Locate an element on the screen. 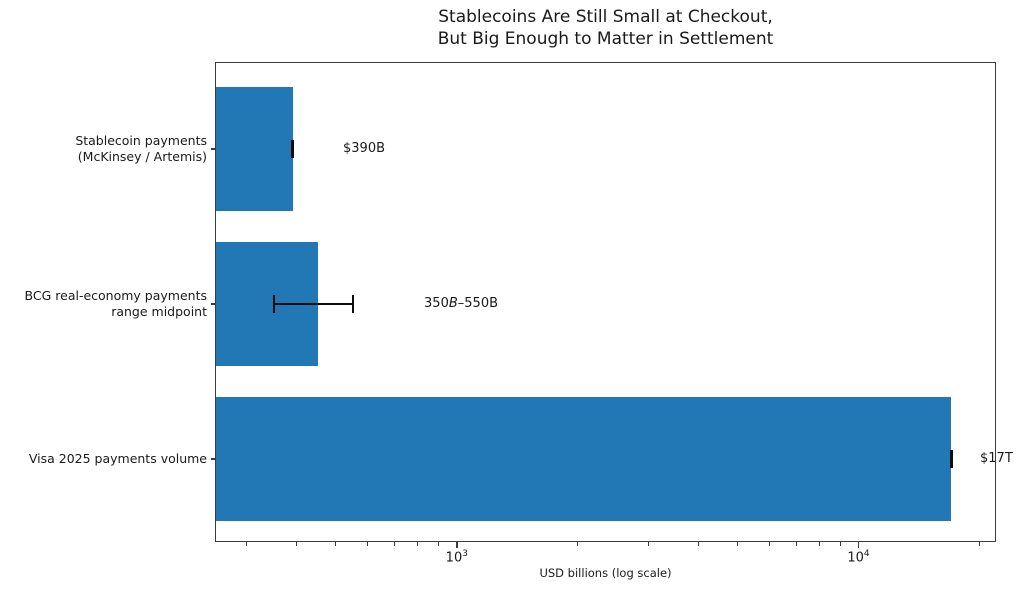 The image size is (1024, 594). y-tick-label: BCG real-economy payments range midpoint is located at coordinates (116, 304).